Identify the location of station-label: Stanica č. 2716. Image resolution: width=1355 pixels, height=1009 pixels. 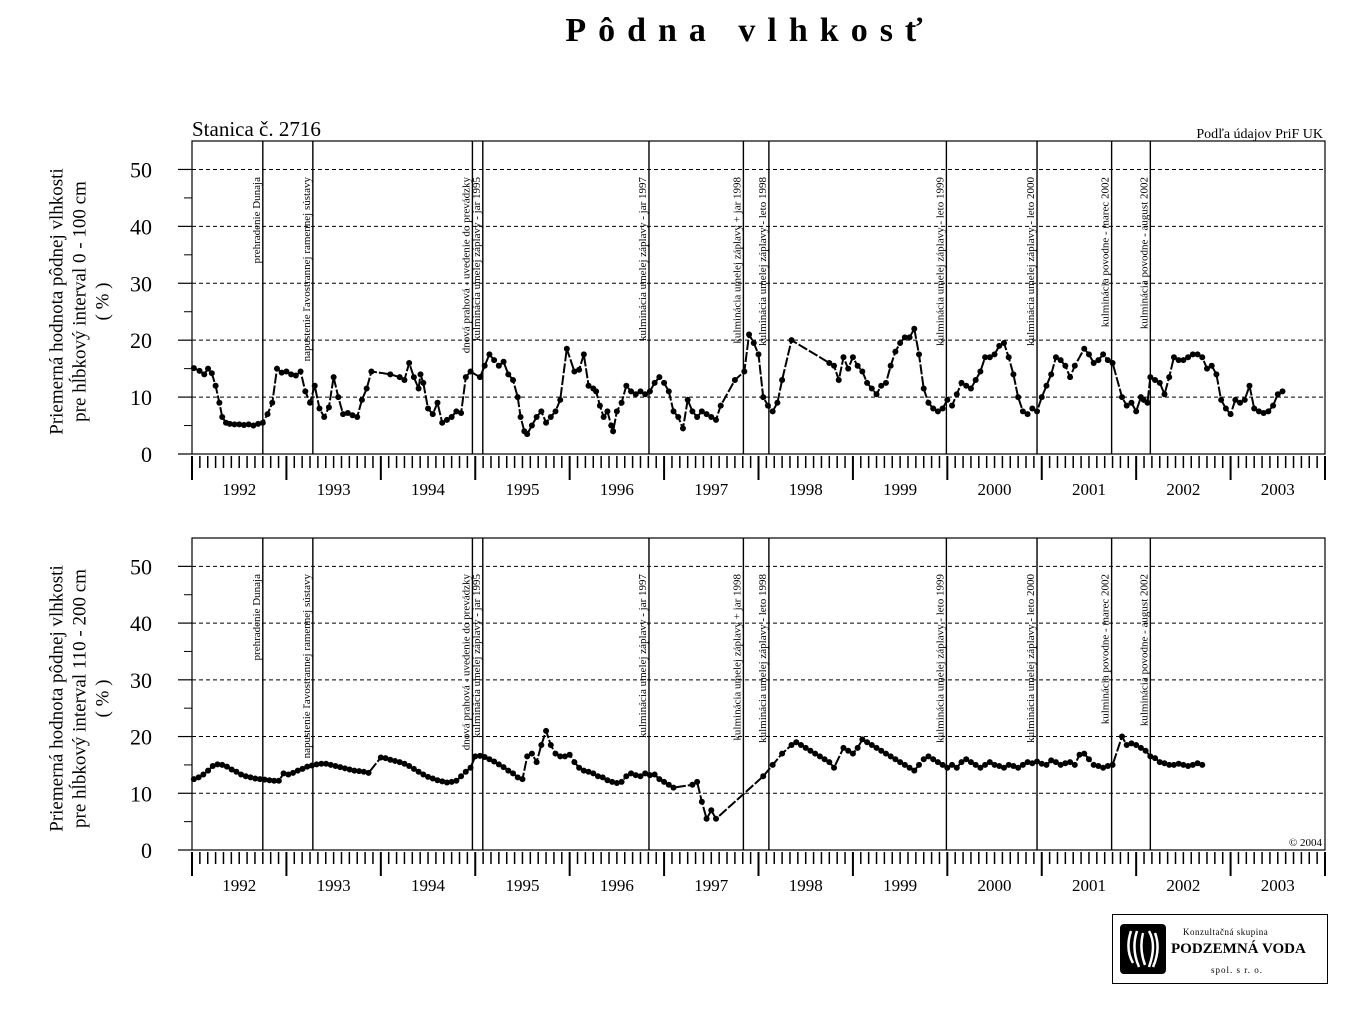
(256, 129).